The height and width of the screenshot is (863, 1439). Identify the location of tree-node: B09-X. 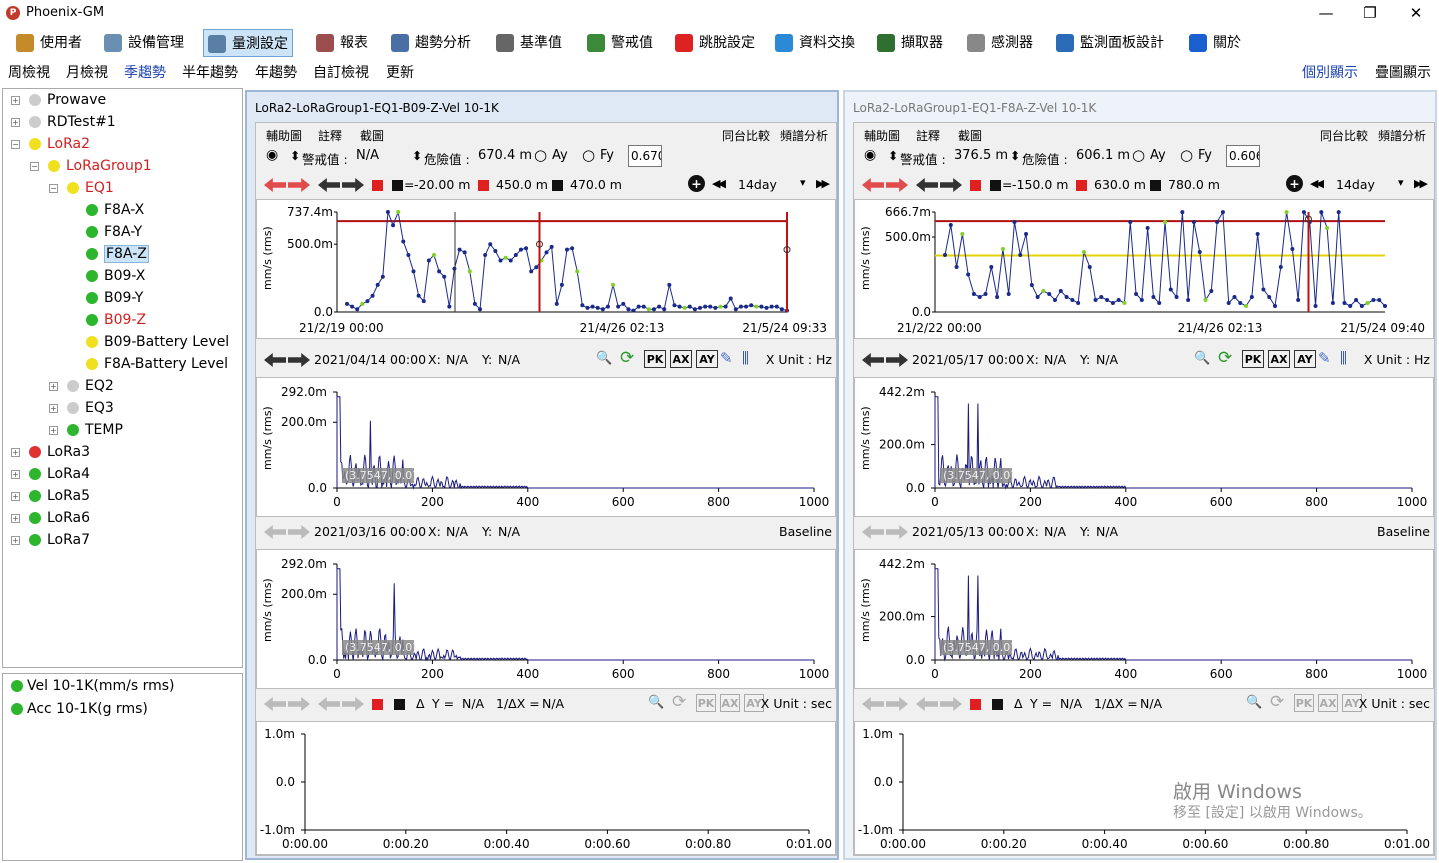
(115, 276).